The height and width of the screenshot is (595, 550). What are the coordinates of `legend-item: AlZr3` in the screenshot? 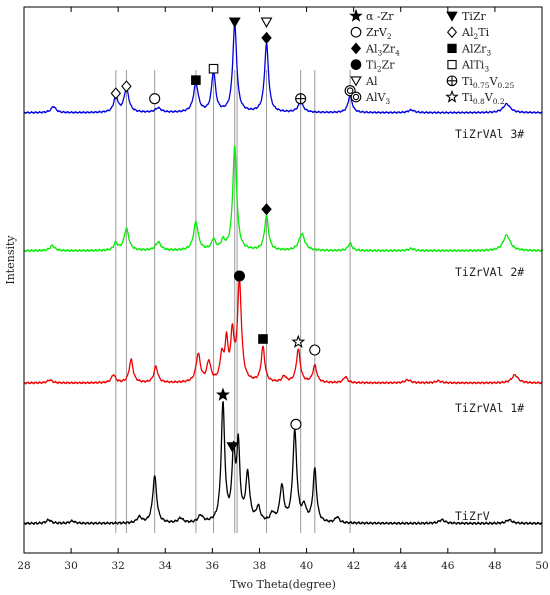 It's located at (469, 49).